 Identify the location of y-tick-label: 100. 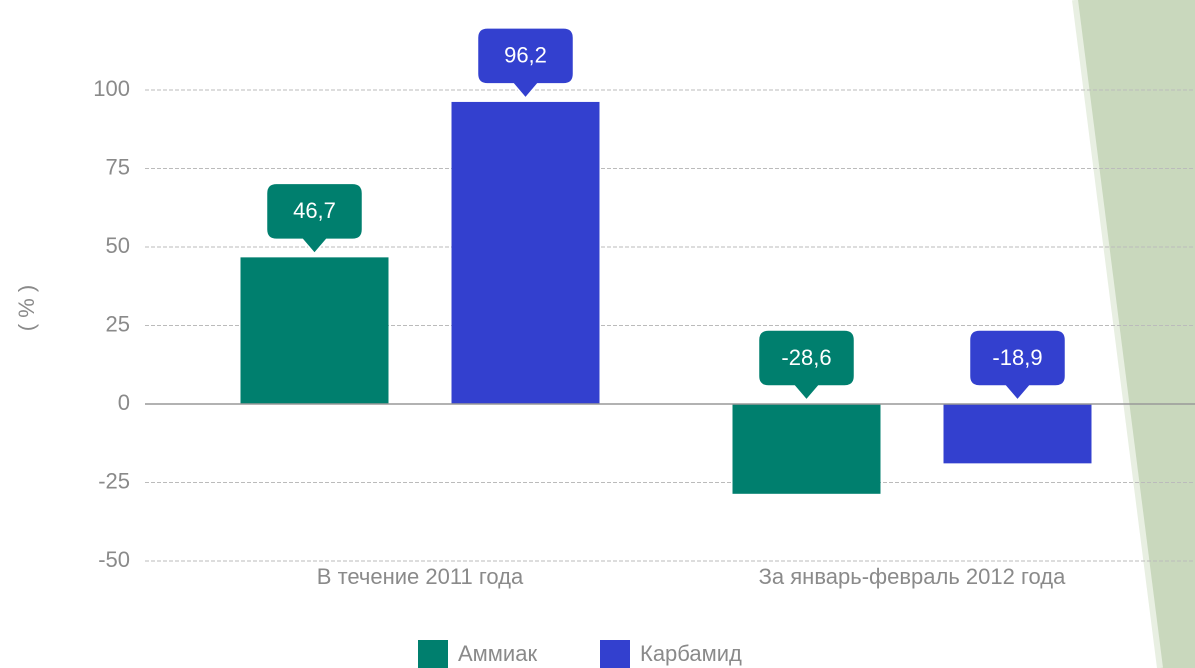
(111, 88).